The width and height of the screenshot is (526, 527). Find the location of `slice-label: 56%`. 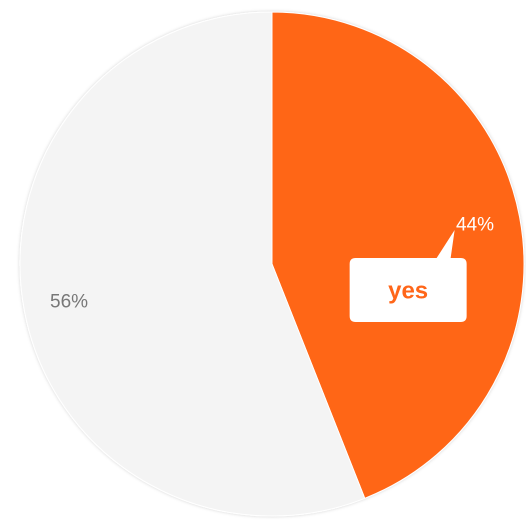

slice-label: 56% is located at coordinates (69, 302).